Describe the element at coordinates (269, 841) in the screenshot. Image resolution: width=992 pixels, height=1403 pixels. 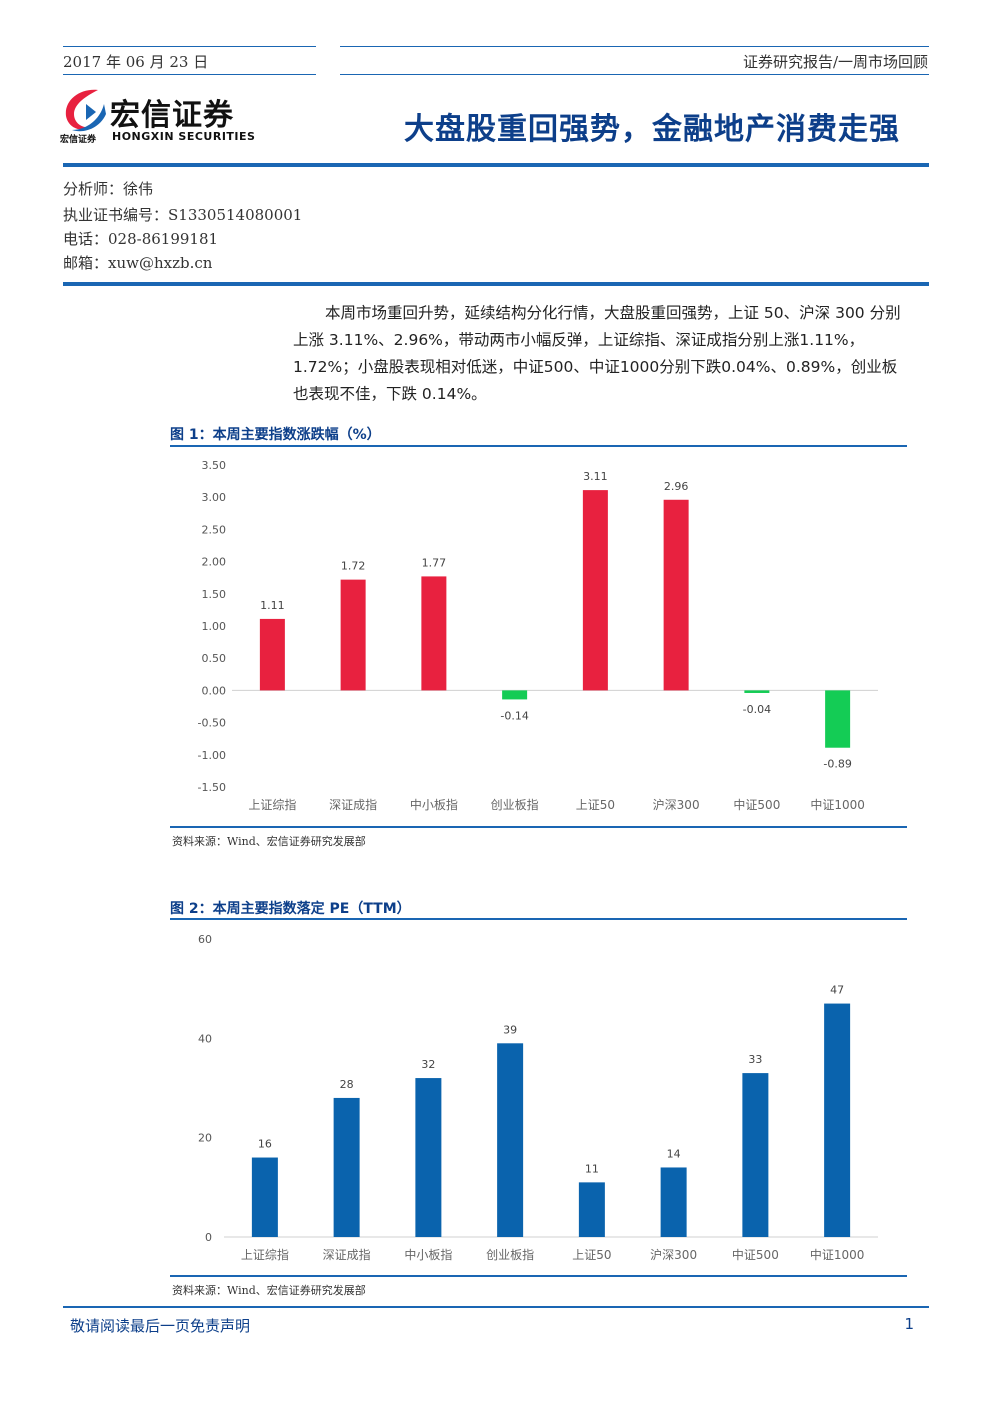
I see `figure1-source: 资料来源：Wind、宏信证券研究发展部` at that location.